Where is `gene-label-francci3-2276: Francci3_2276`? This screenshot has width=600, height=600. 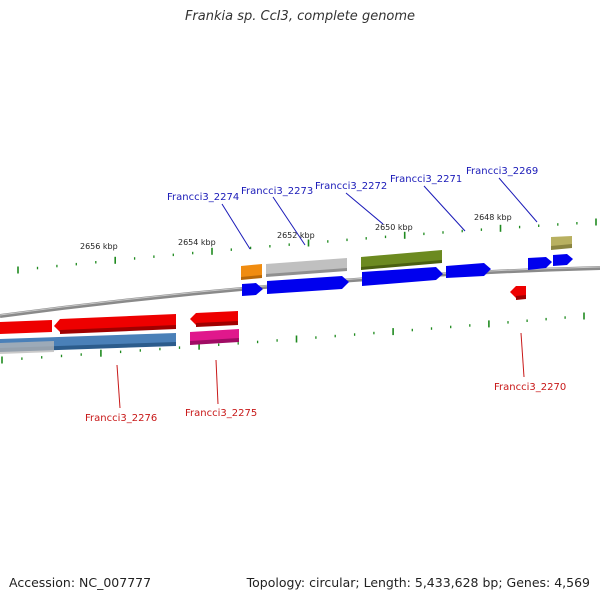
gene-label-francci3-2276: Francci3_2276 is located at coordinates (121, 418).